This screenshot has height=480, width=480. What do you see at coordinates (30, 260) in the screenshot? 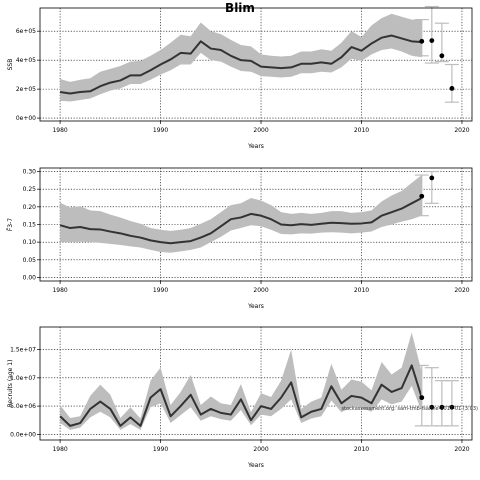
I see `y-tick-label: 0.05` at bounding box center [30, 260].